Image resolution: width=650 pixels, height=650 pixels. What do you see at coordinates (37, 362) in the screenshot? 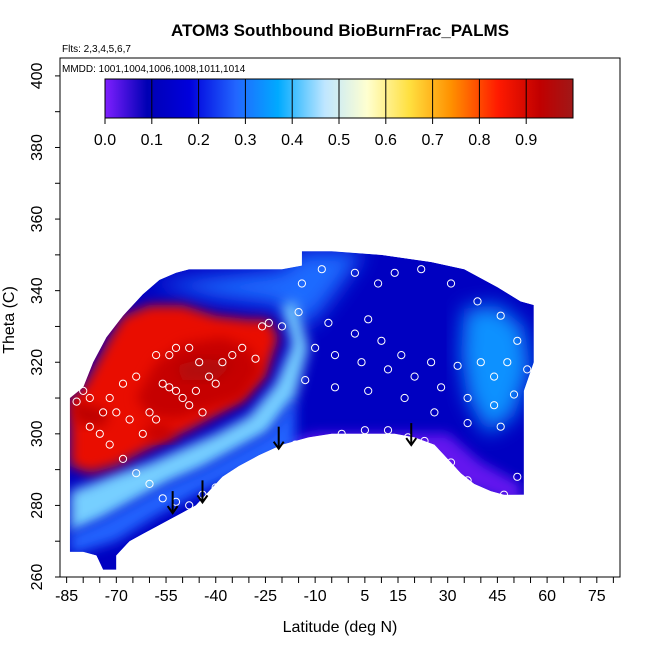
I see `y-tick-label: 320` at bounding box center [37, 362].